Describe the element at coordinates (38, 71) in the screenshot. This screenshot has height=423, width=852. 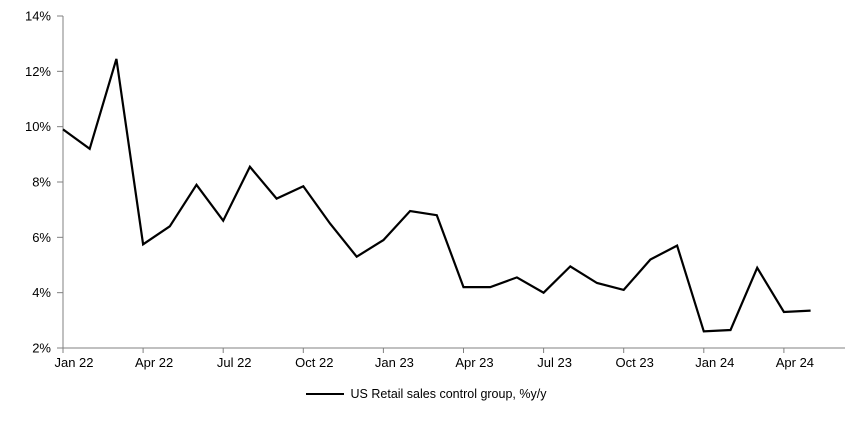
I see `y-axis-tick-label: 12%` at that location.